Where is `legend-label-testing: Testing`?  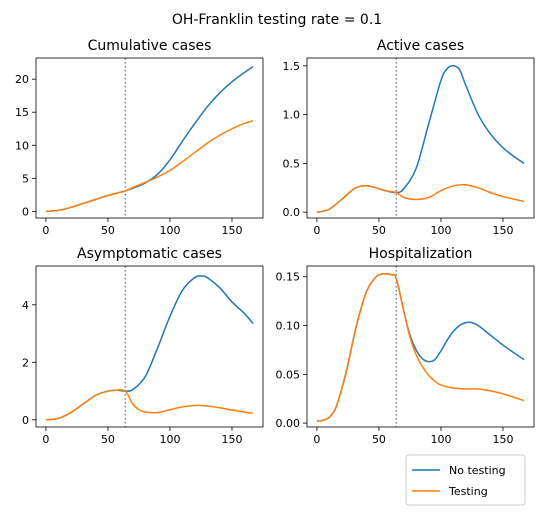 legend-label-testing: Testing is located at coordinates (468, 491).